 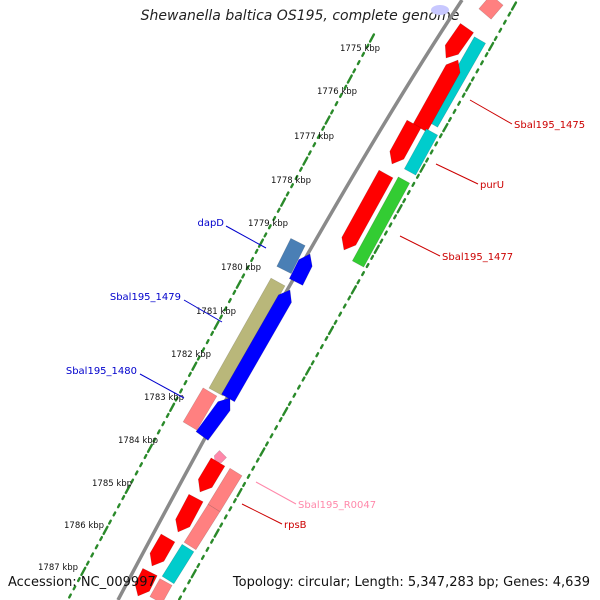 I want to click on kbp-label: 1779 kbp, so click(x=268, y=224).